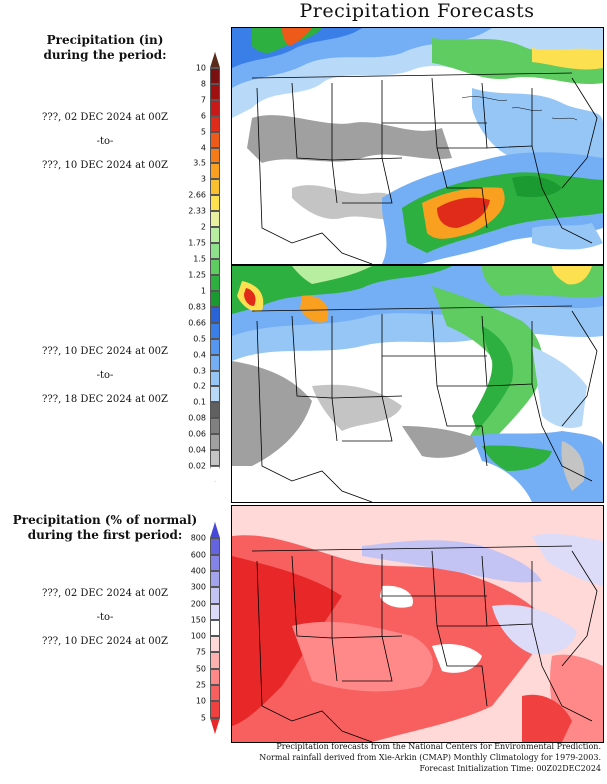 Image resolution: width=607 pixels, height=784 pixels. I want to click on precip-inches-heading: Precipitation (in) during the period:, so click(105, 48).